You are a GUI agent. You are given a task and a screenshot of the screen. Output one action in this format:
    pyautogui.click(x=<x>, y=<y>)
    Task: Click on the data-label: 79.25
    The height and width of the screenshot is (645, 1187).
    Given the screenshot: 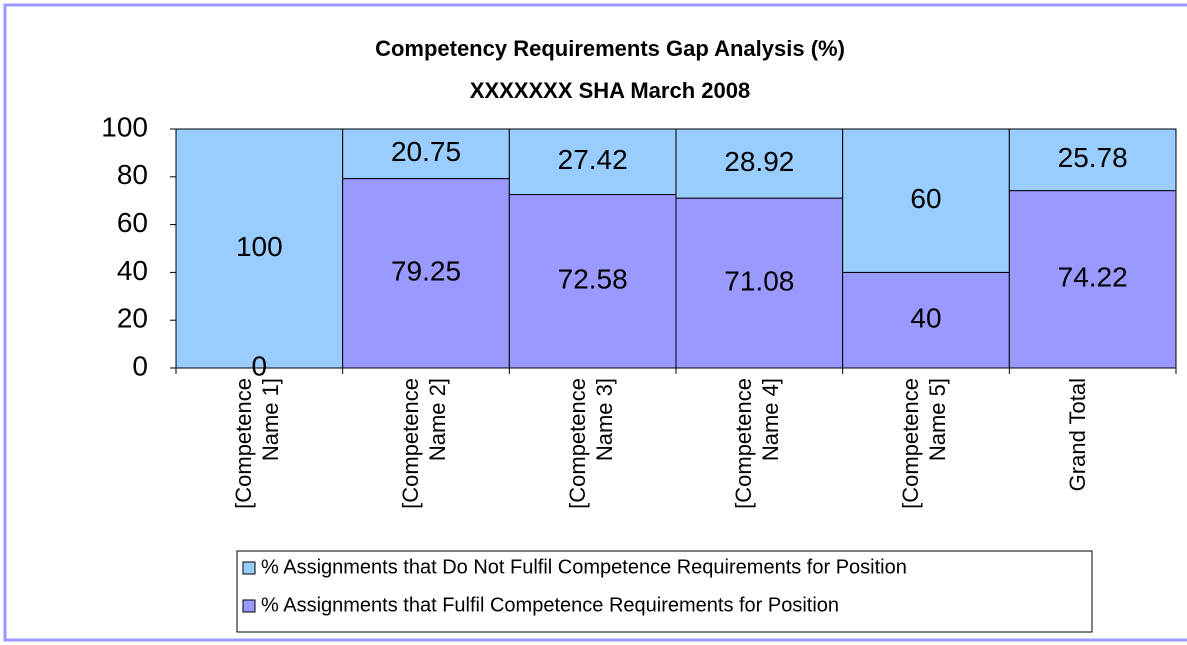 What is the action you would take?
    pyautogui.click(x=426, y=271)
    